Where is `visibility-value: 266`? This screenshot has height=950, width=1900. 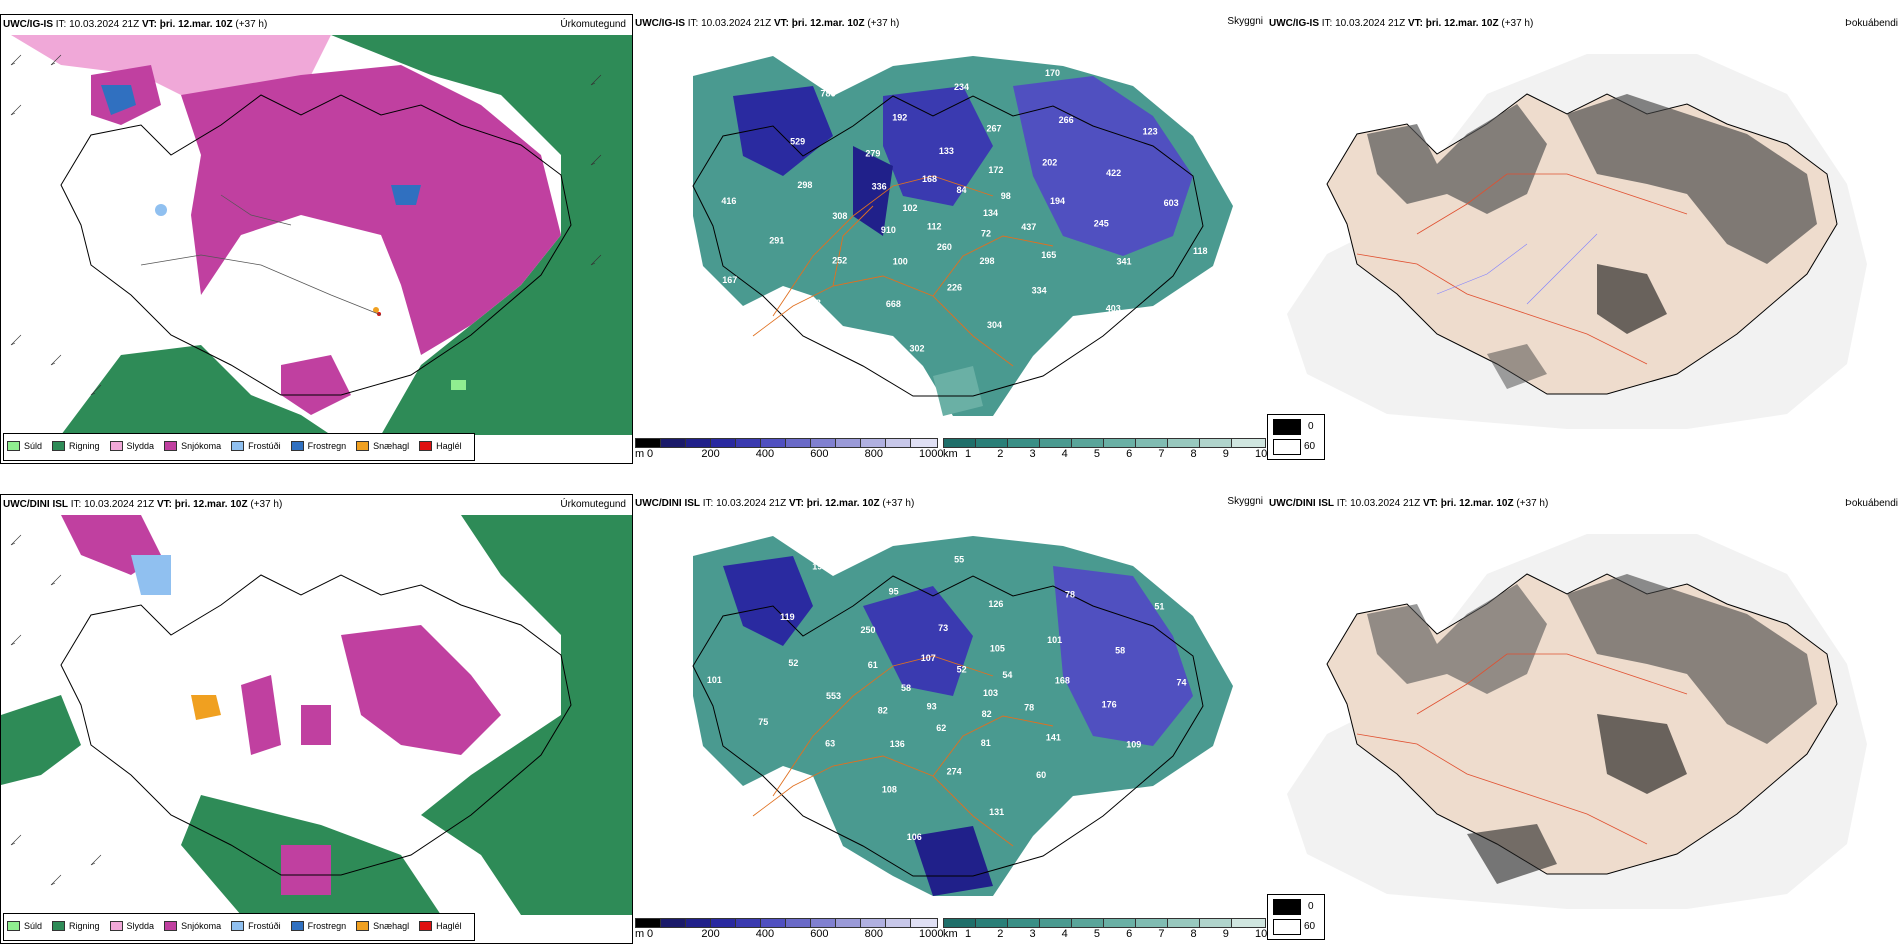 visibility-value: 266 is located at coordinates (1066, 120).